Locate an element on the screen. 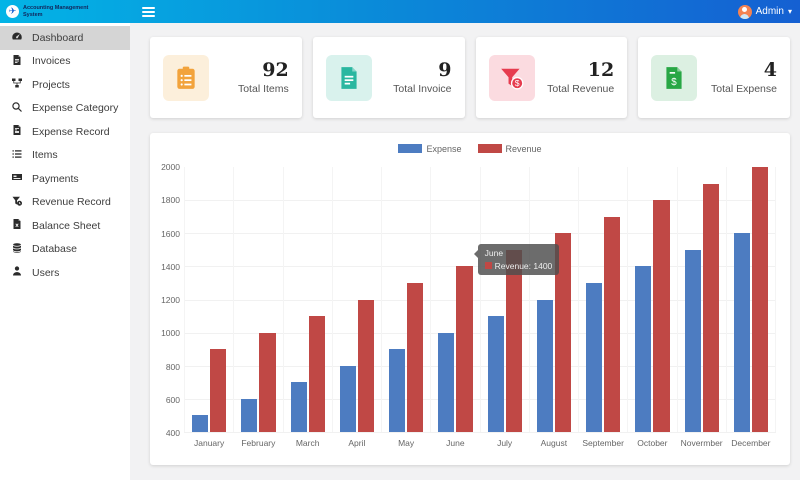 The image size is (800, 480). bar-expense-july is located at coordinates (495, 374).